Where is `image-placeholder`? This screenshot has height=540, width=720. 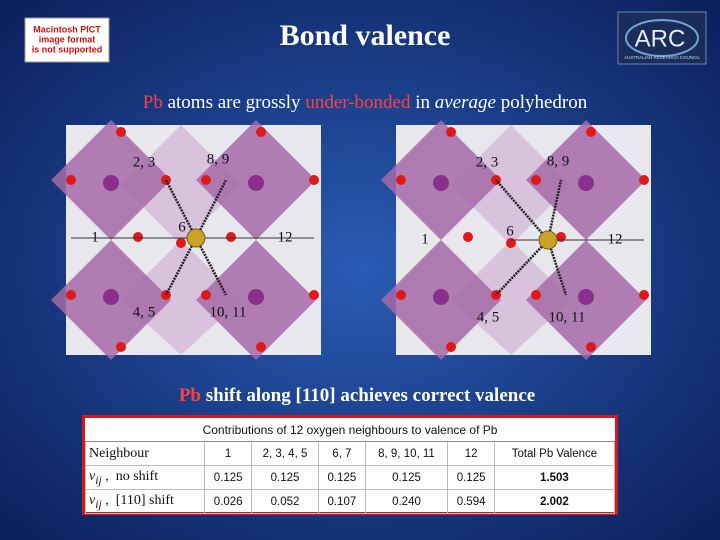
image-placeholder is located at coordinates (67, 40).